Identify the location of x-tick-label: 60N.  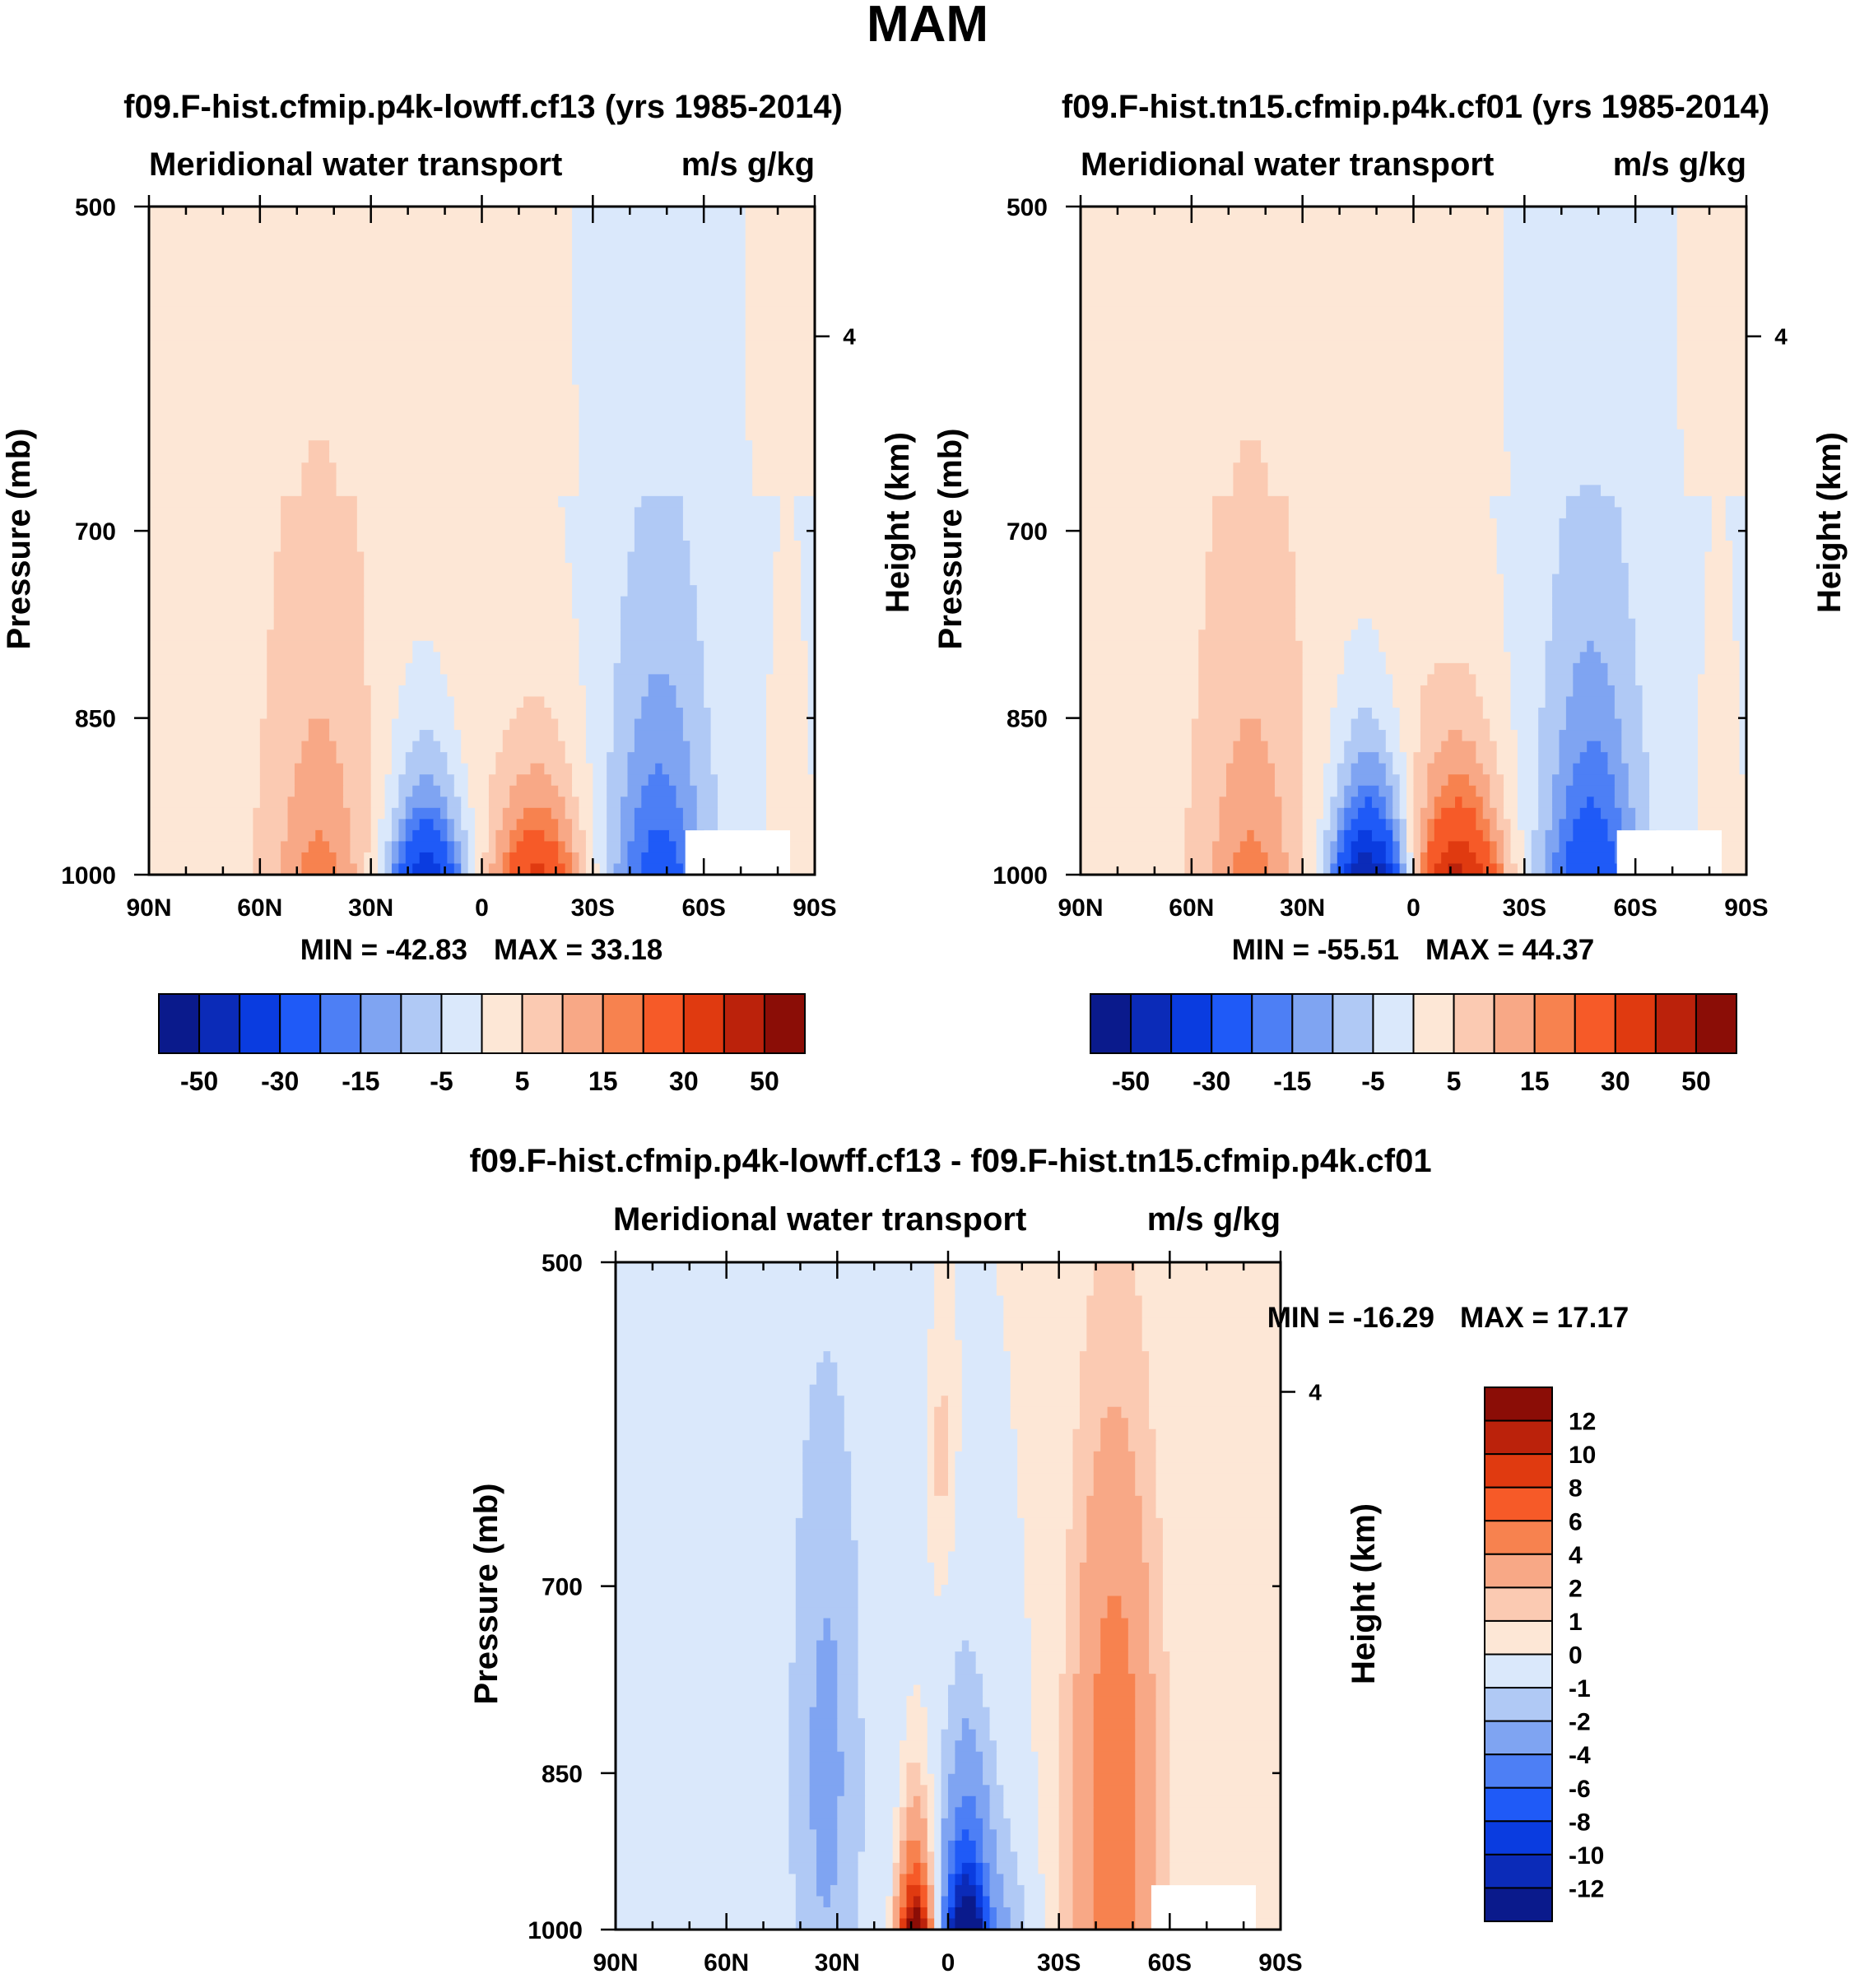
(727, 1963).